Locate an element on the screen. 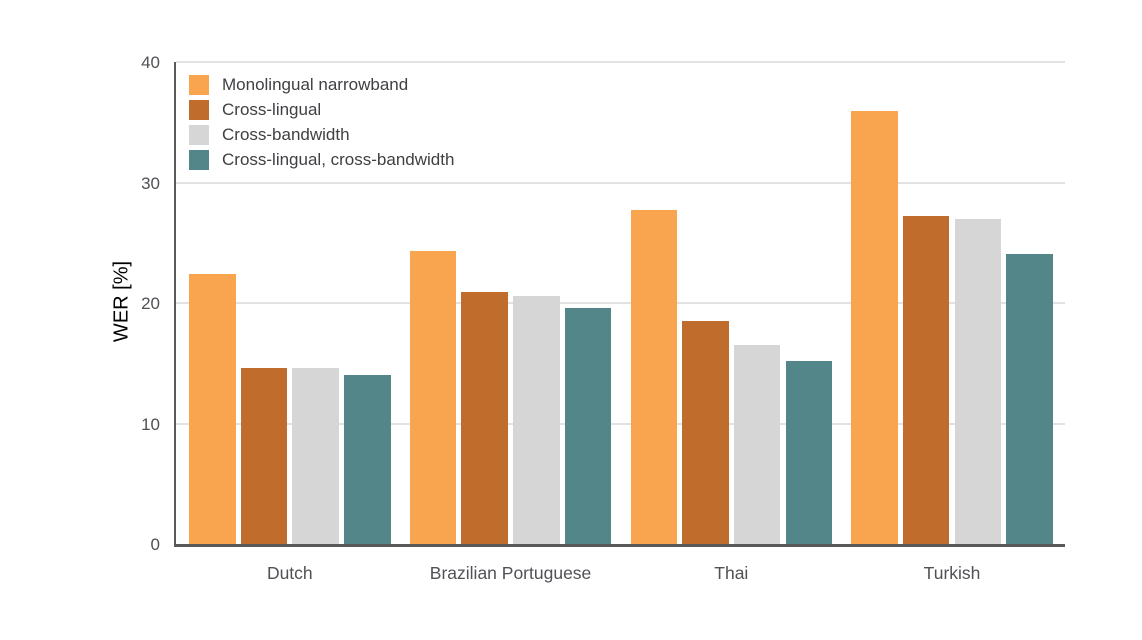 This screenshot has height=640, width=1142. legend-item-3: Cross-lingual, cross-bandwidth is located at coordinates (321, 159).